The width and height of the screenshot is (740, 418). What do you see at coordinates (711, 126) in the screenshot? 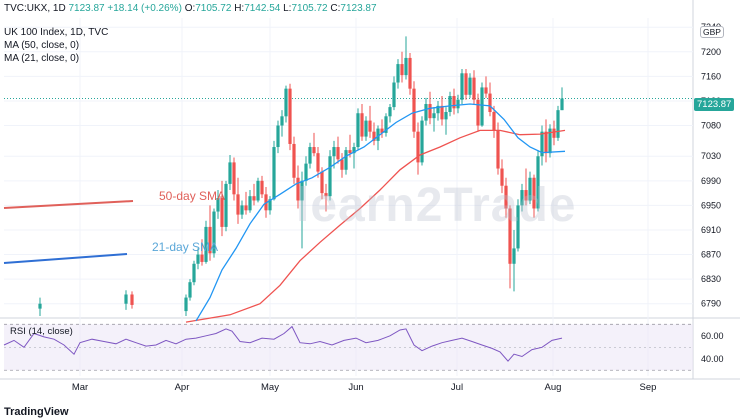
I see `price-tick-label: 7080` at bounding box center [711, 126].